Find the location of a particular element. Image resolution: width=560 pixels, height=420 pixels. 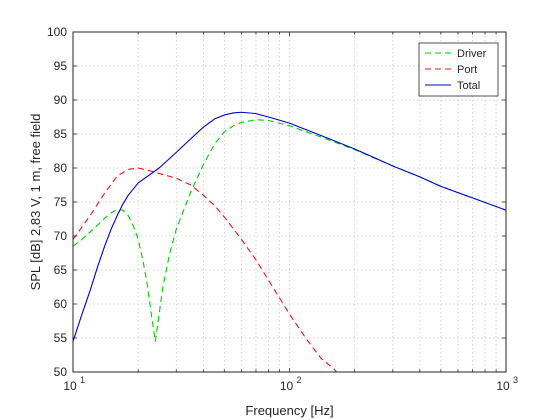

y-tick-label: 60 is located at coordinates (61, 304).